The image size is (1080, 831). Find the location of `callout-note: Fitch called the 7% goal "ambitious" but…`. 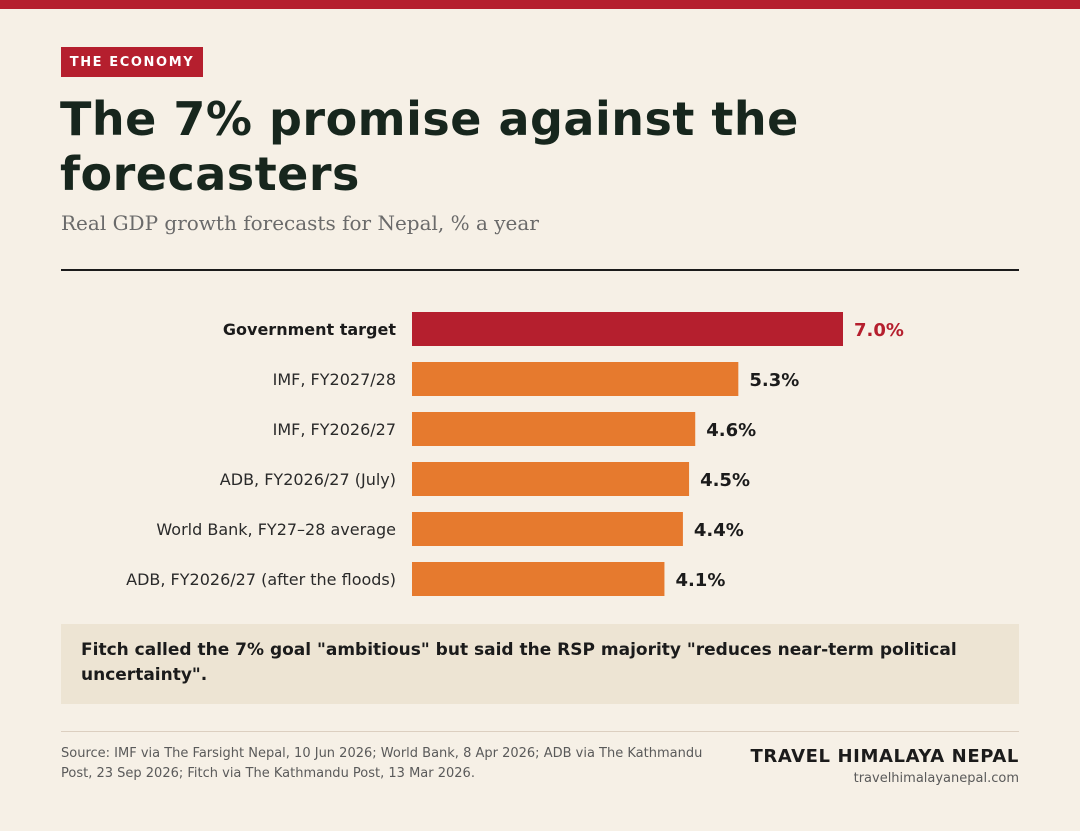

callout-note: Fitch called the 7% goal "ambitious" but… is located at coordinates (540, 664).